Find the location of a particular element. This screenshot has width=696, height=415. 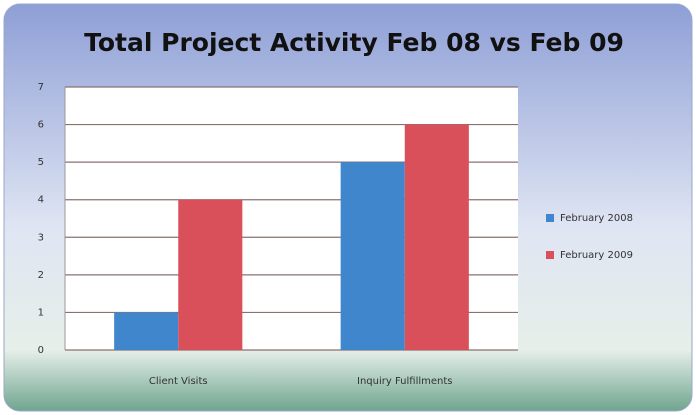

y-tick-label: 4 is located at coordinates (41, 200).